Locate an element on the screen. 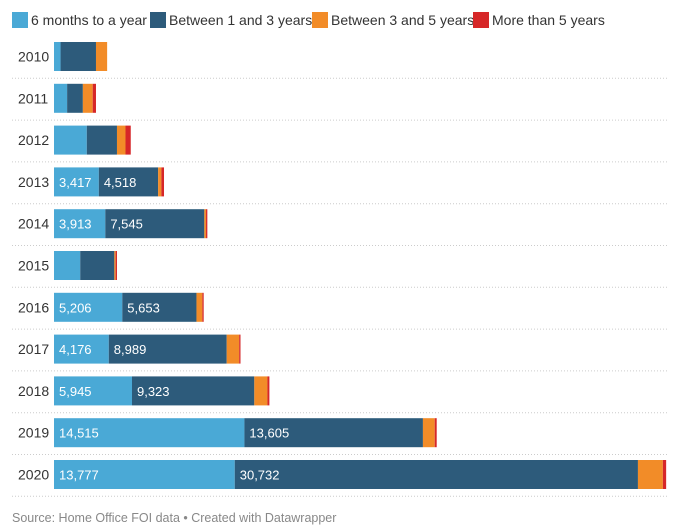  bar-2018-between-3-and-5-years is located at coordinates (261, 391).